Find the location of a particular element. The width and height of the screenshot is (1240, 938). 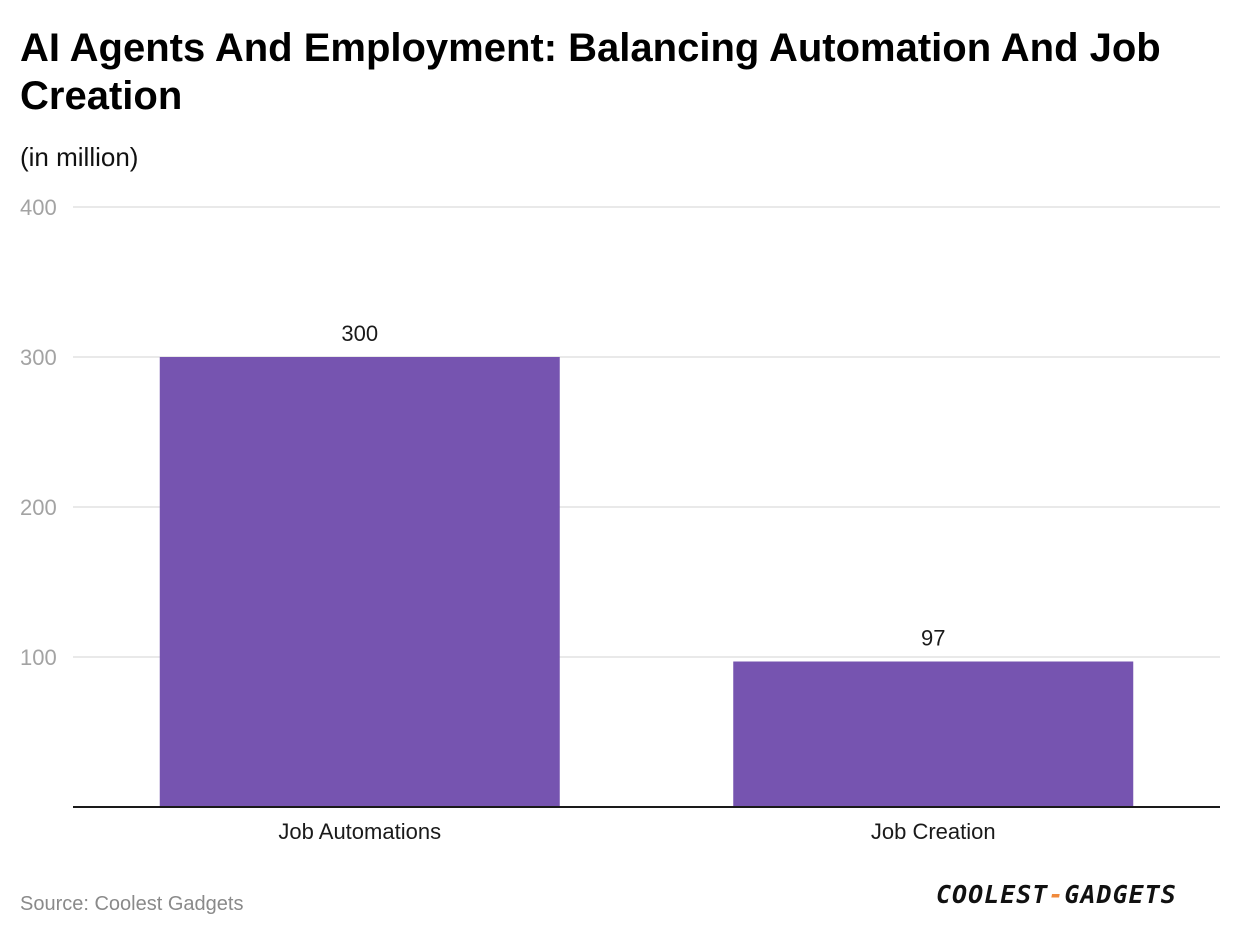

source-note: Source: Coolest Gadgets is located at coordinates (132, 904).